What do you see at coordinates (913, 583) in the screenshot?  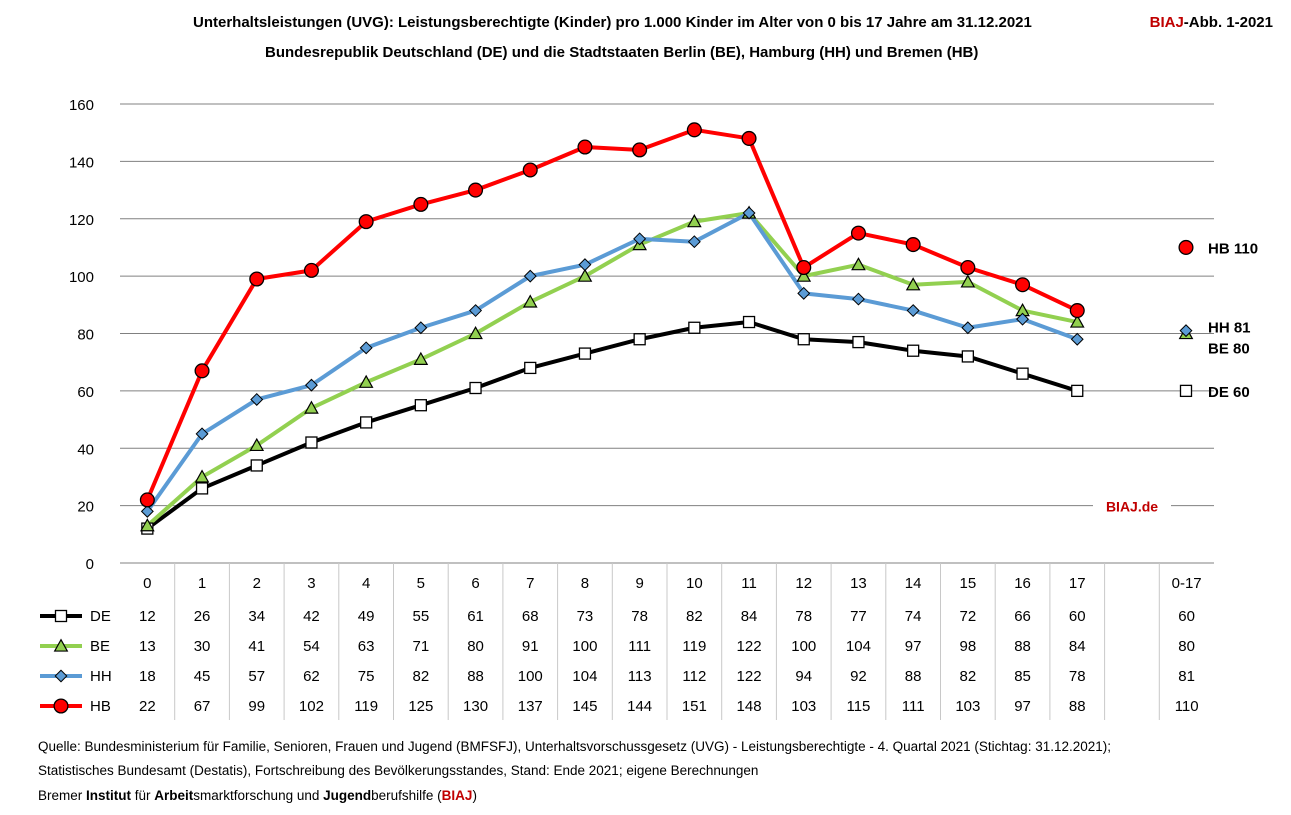 I see `x-tick-label: 14` at bounding box center [913, 583].